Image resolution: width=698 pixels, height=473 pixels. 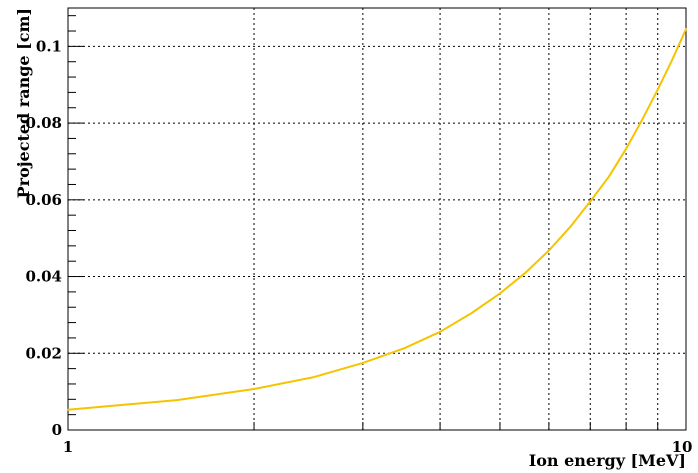 What do you see at coordinates (43, 353) in the screenshot?
I see `y-tick-label: 0.02` at bounding box center [43, 353].